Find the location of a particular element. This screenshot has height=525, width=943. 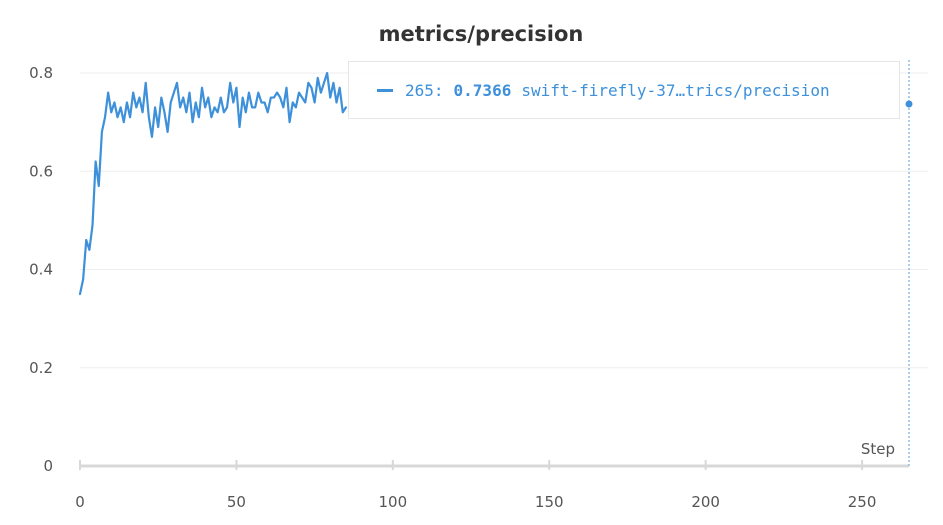

x-tick-label: 0 is located at coordinates (80, 502).